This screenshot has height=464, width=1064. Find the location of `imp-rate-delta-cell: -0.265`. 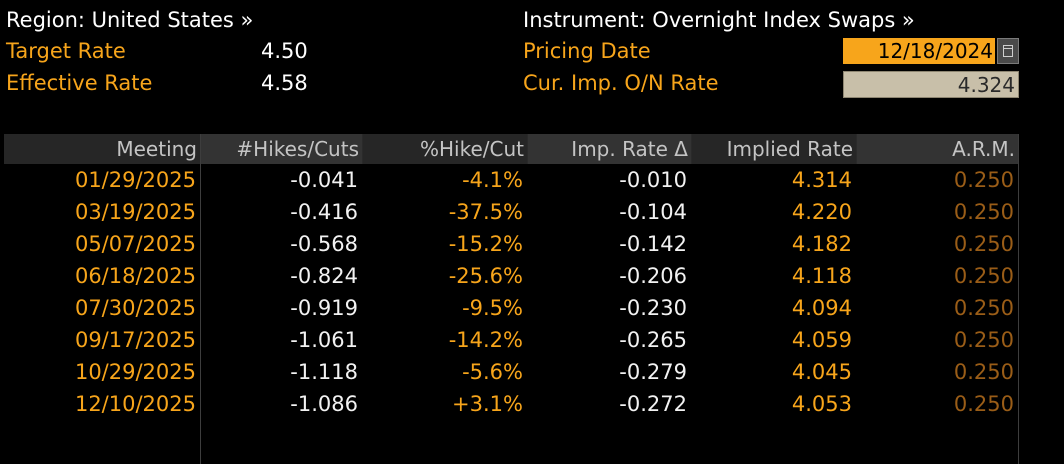

imp-rate-delta-cell: -0.265 is located at coordinates (653, 340).